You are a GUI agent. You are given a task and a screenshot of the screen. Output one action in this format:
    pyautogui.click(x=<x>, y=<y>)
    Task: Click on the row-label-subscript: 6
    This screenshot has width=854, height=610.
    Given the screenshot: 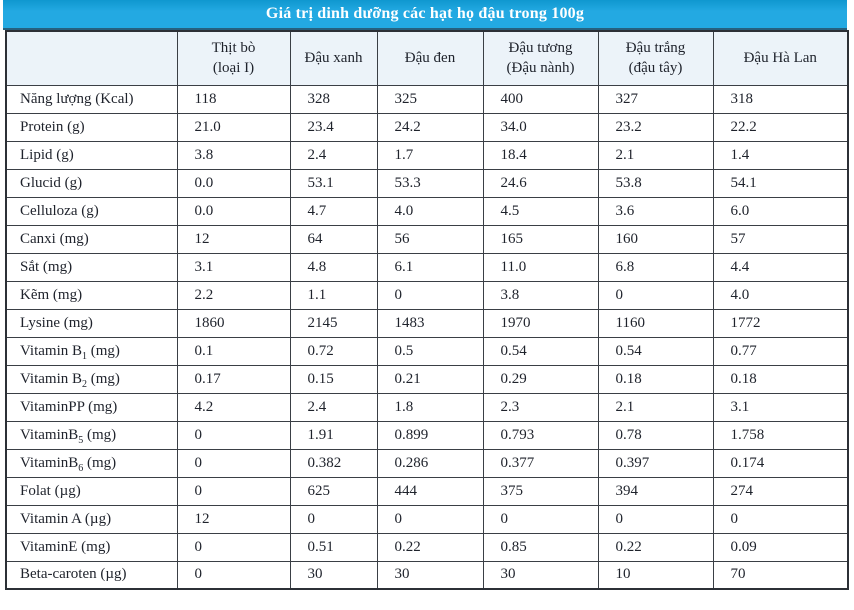 What is the action you would take?
    pyautogui.click(x=81, y=468)
    